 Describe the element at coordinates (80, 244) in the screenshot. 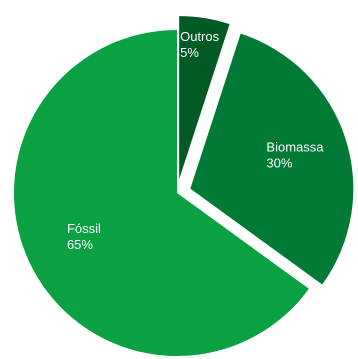

I see `slice-value: 65%` at that location.